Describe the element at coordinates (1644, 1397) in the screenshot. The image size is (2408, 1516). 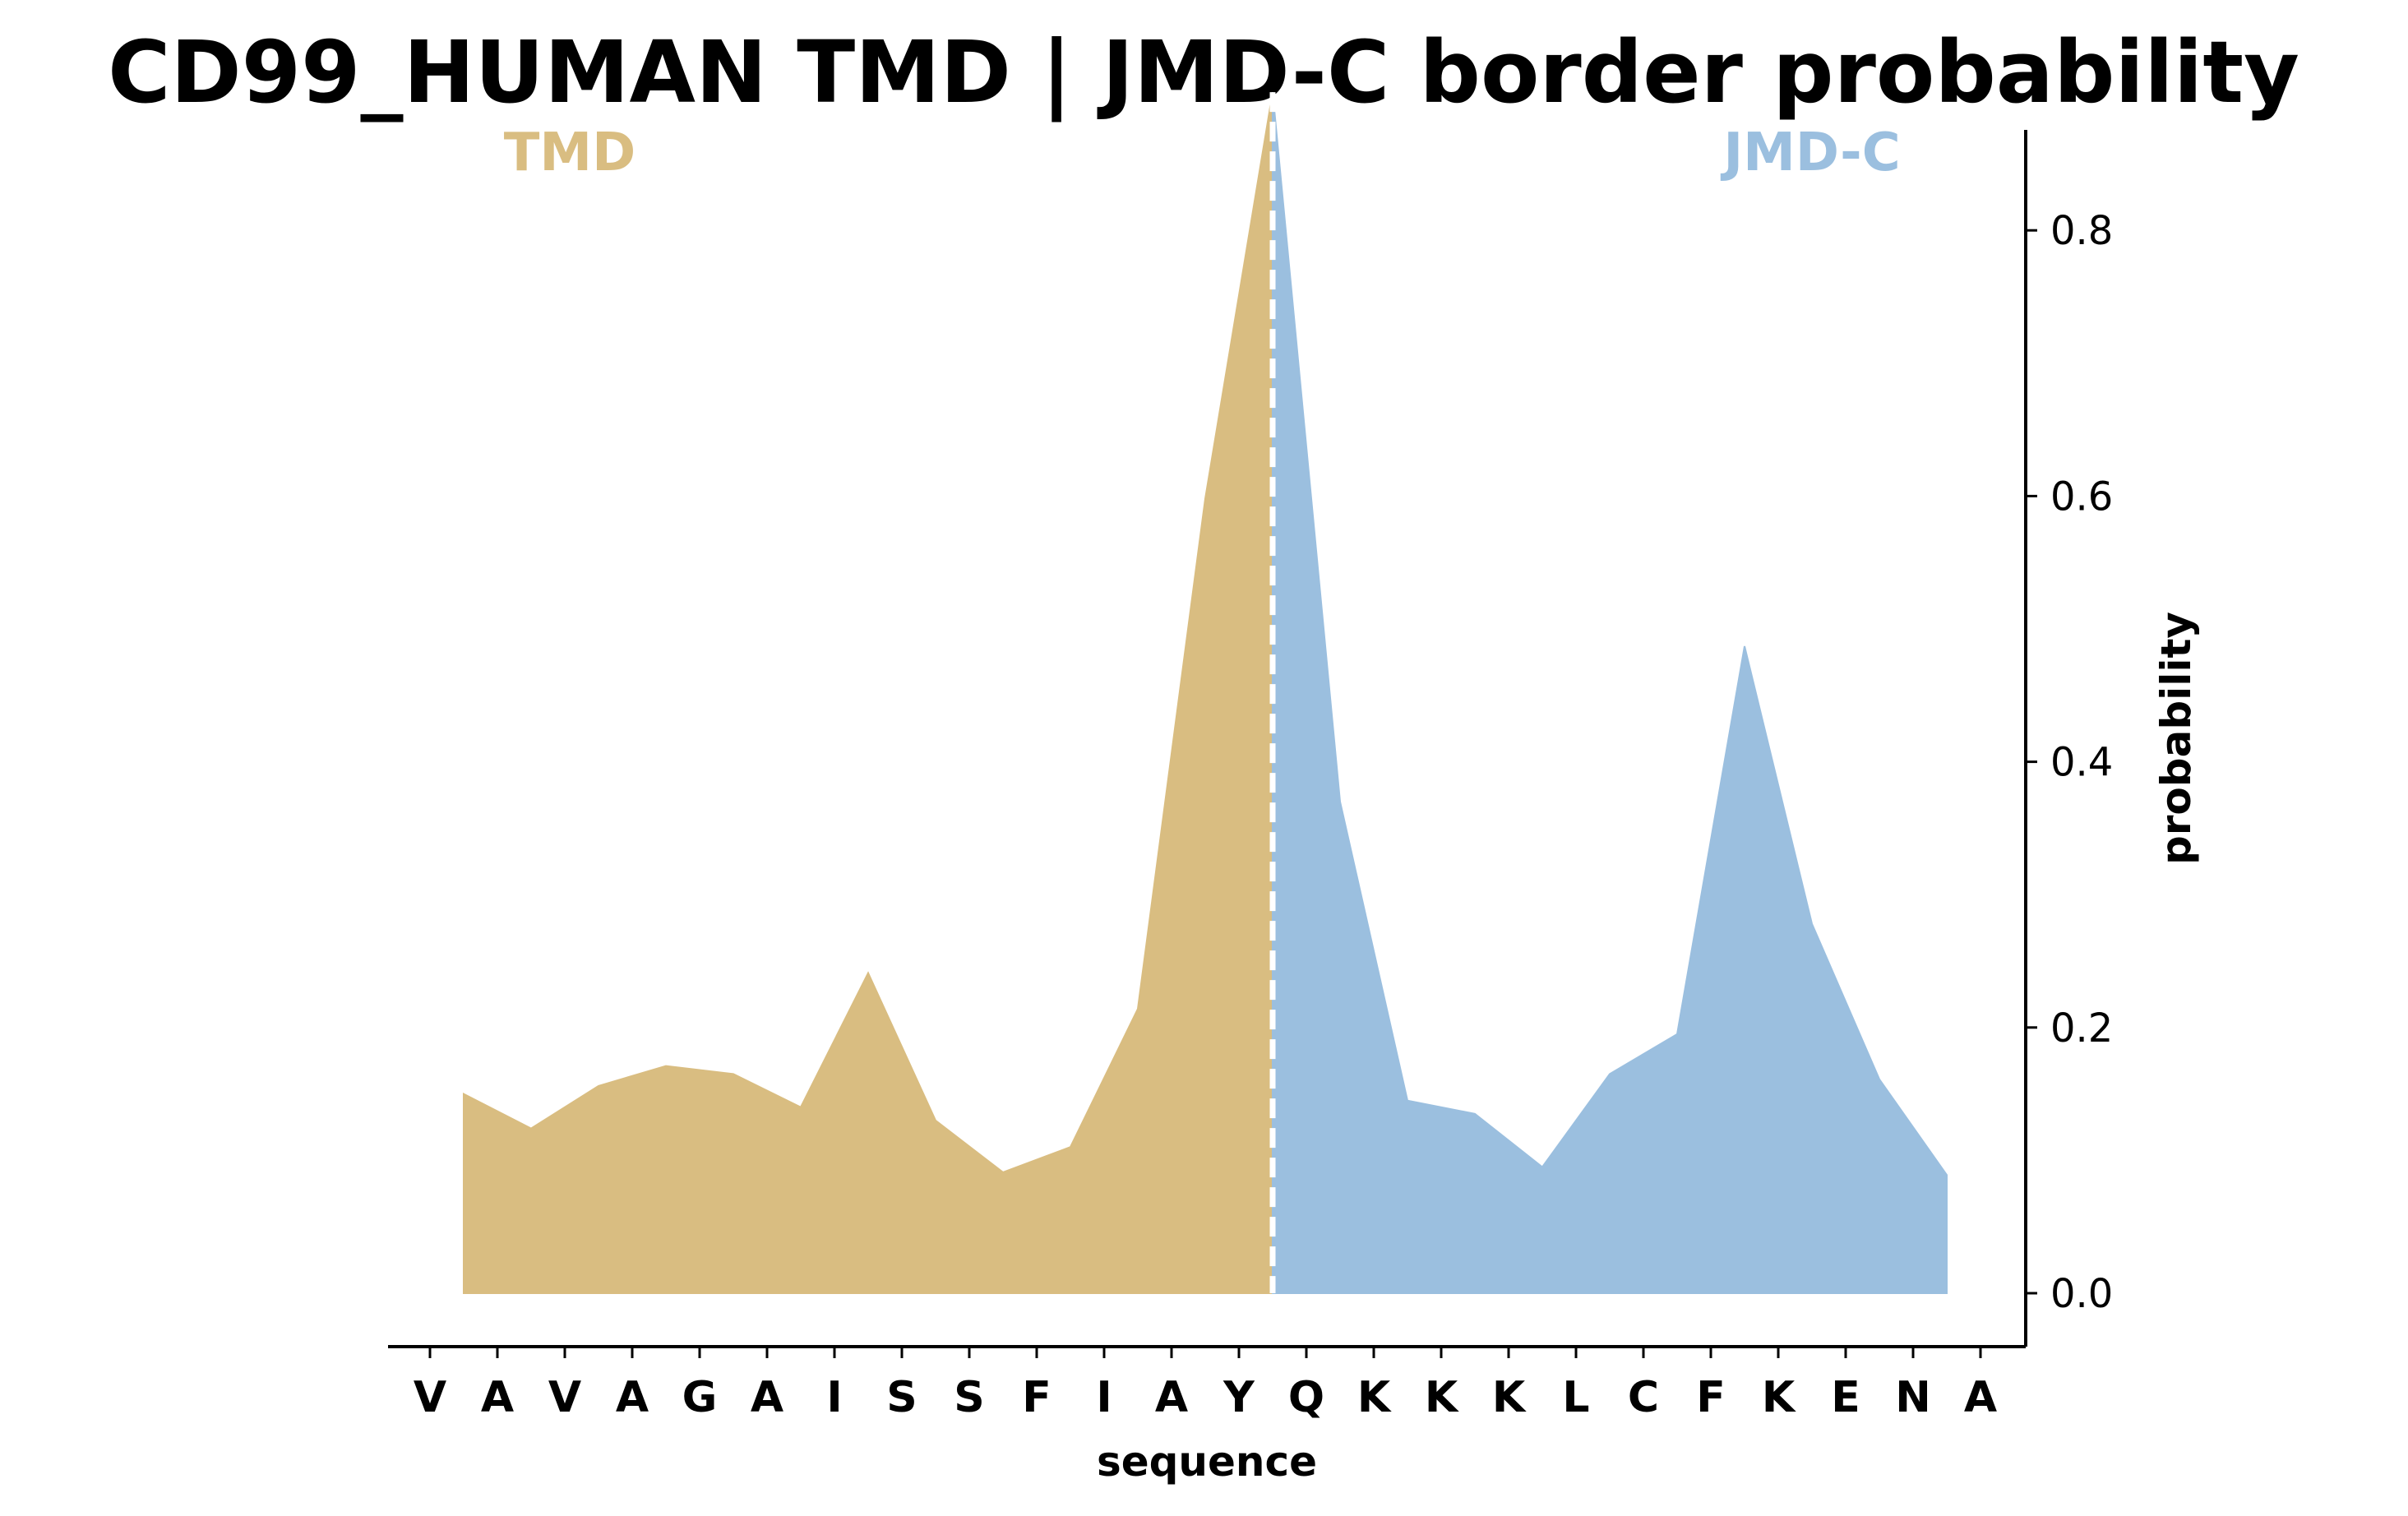
I see `x-tick-label: C` at that location.